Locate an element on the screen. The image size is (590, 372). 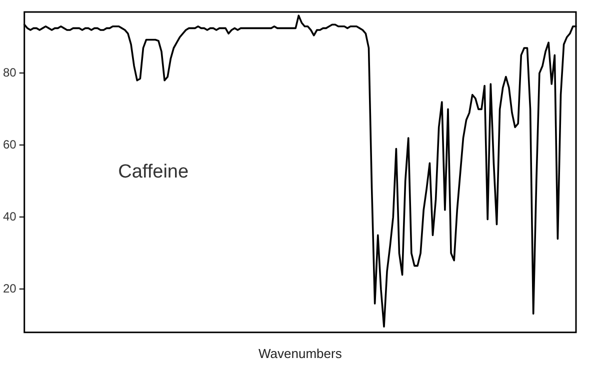
y-tick-label: 80 is located at coordinates (9, 73).